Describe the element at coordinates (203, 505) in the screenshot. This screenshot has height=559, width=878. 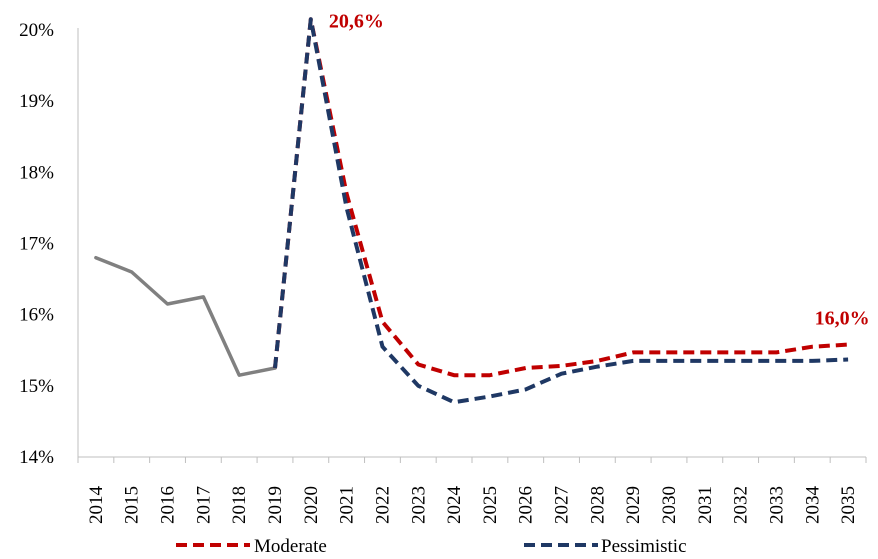
I see `x-tick-label: 2017` at that location.